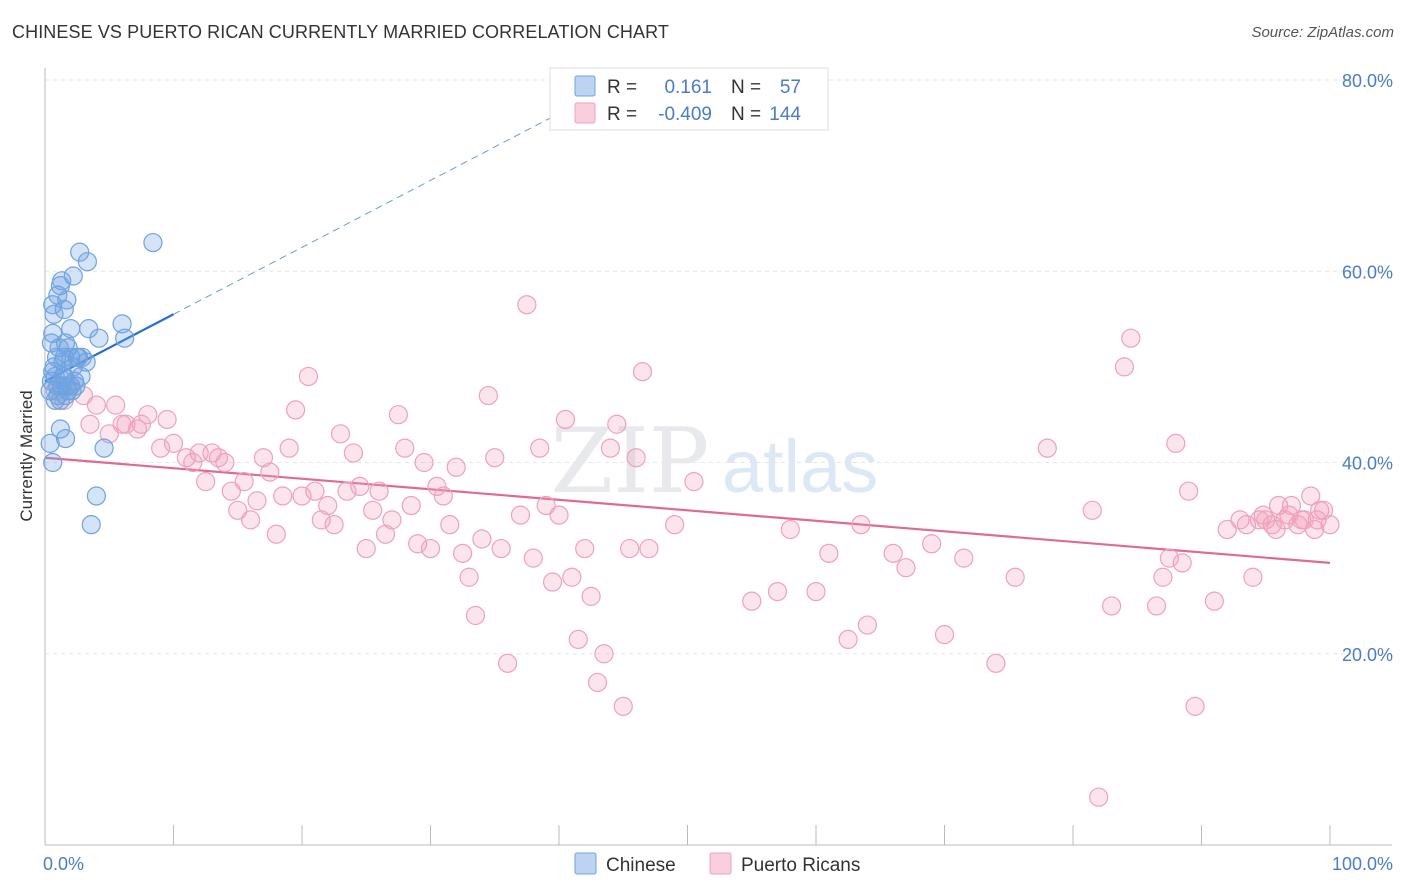 The height and width of the screenshot is (892, 1406). Describe the element at coordinates (688, 87) in the screenshot. I see `legend-r-value-1: 0.161` at that location.